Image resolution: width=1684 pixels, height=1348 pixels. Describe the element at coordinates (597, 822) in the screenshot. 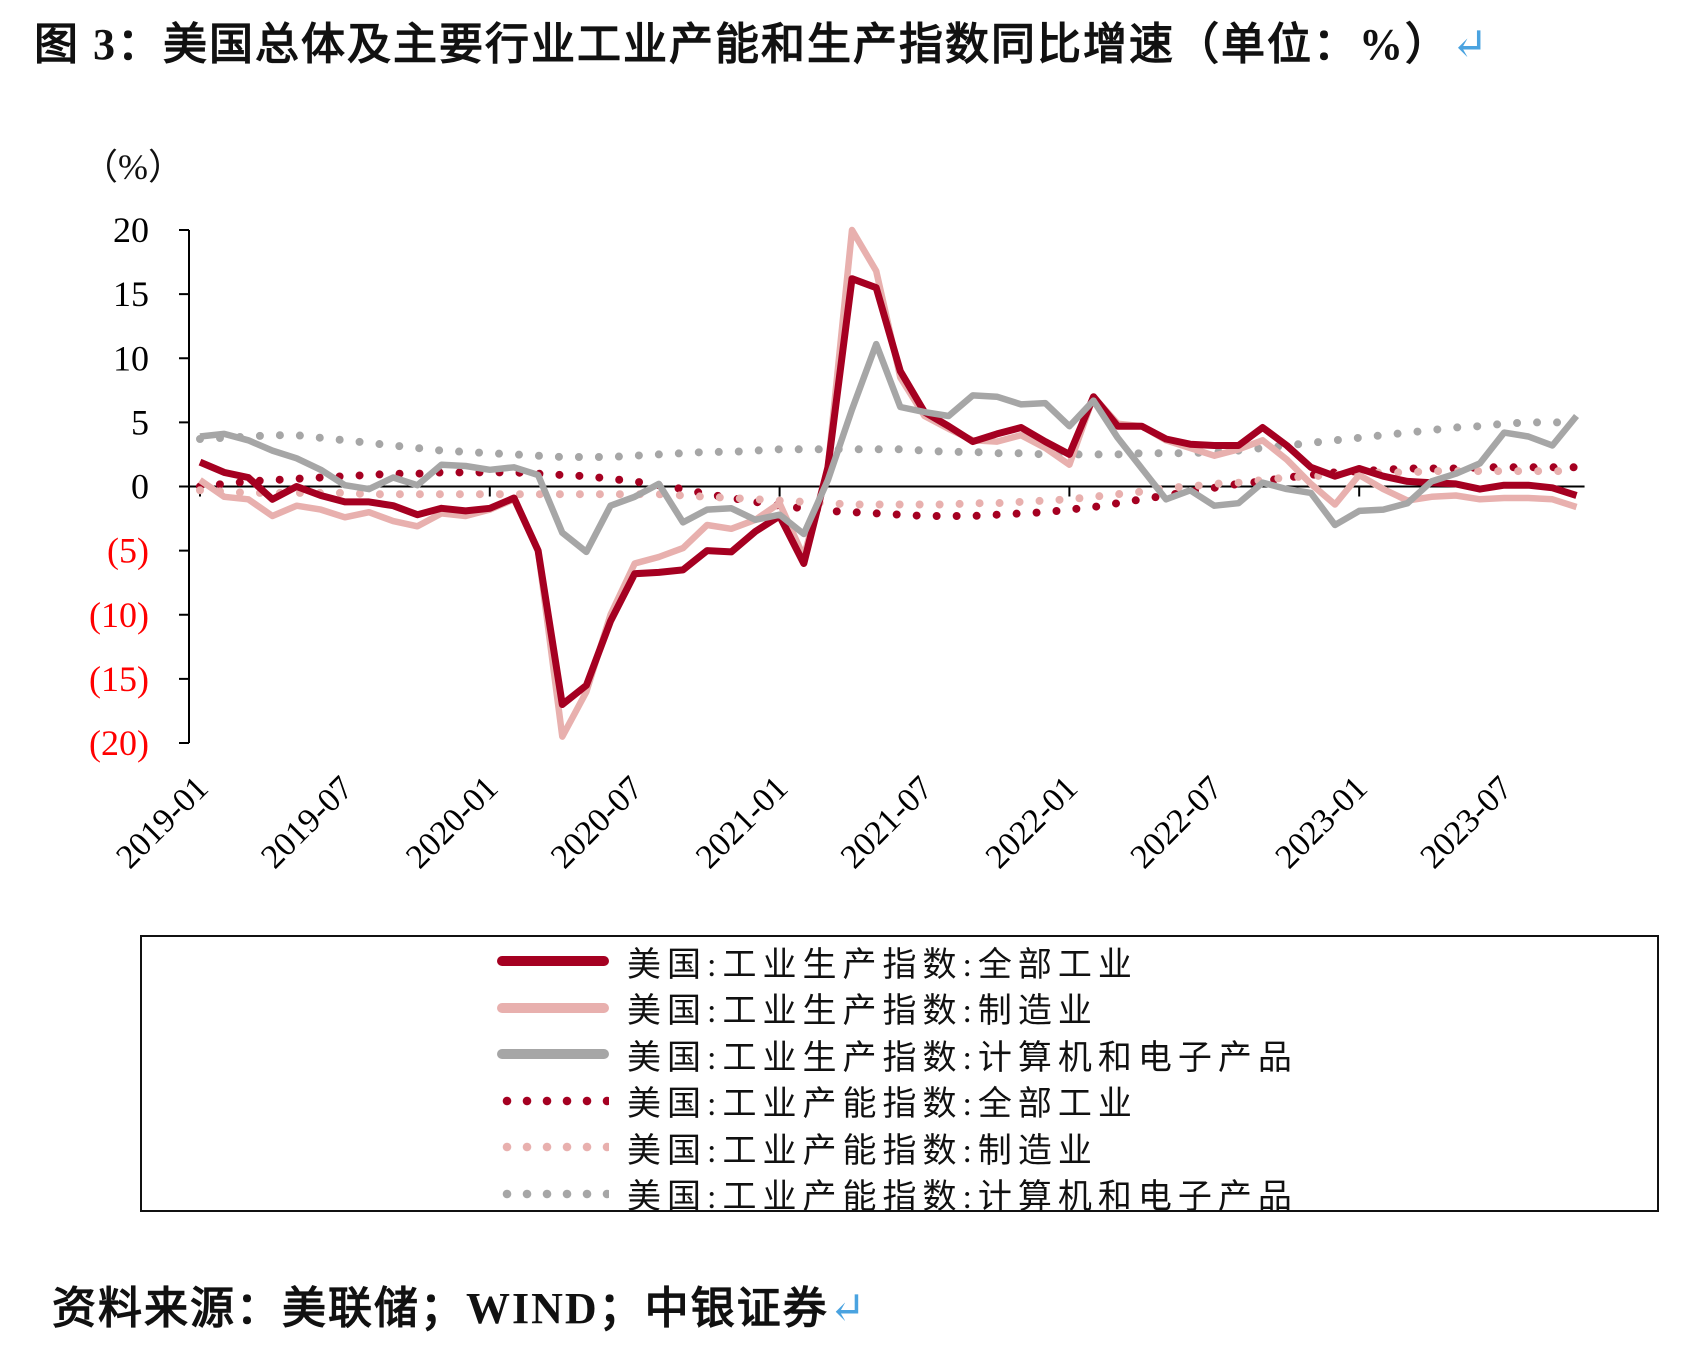

I see `x-tick-label: 2020-07` at that location.